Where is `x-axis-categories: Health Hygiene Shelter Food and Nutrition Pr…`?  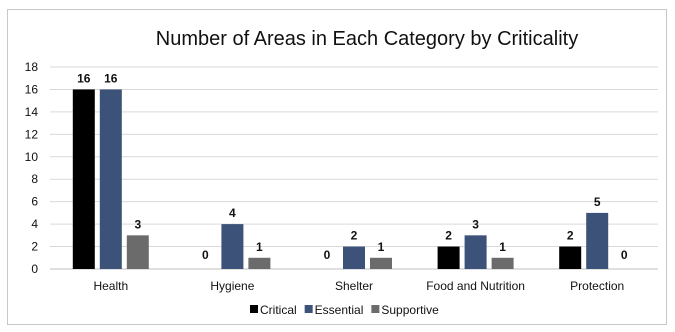 x-axis-categories: Health Hygiene Shelter Food and Nutrition Pr… is located at coordinates (358, 286).